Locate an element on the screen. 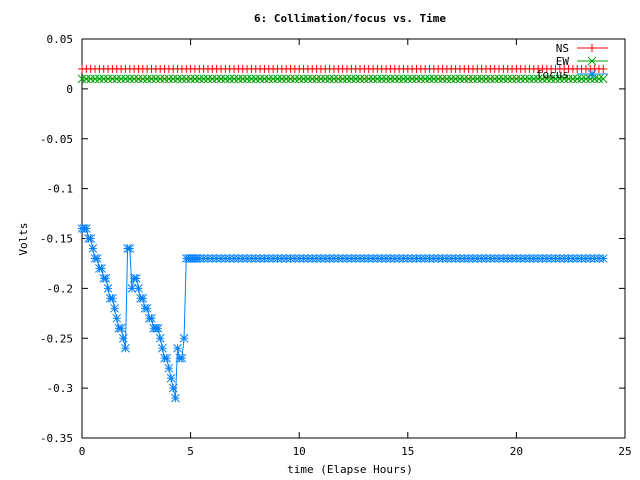 This screenshot has height=480, width=640. x-tick-label: 20 is located at coordinates (516, 451).